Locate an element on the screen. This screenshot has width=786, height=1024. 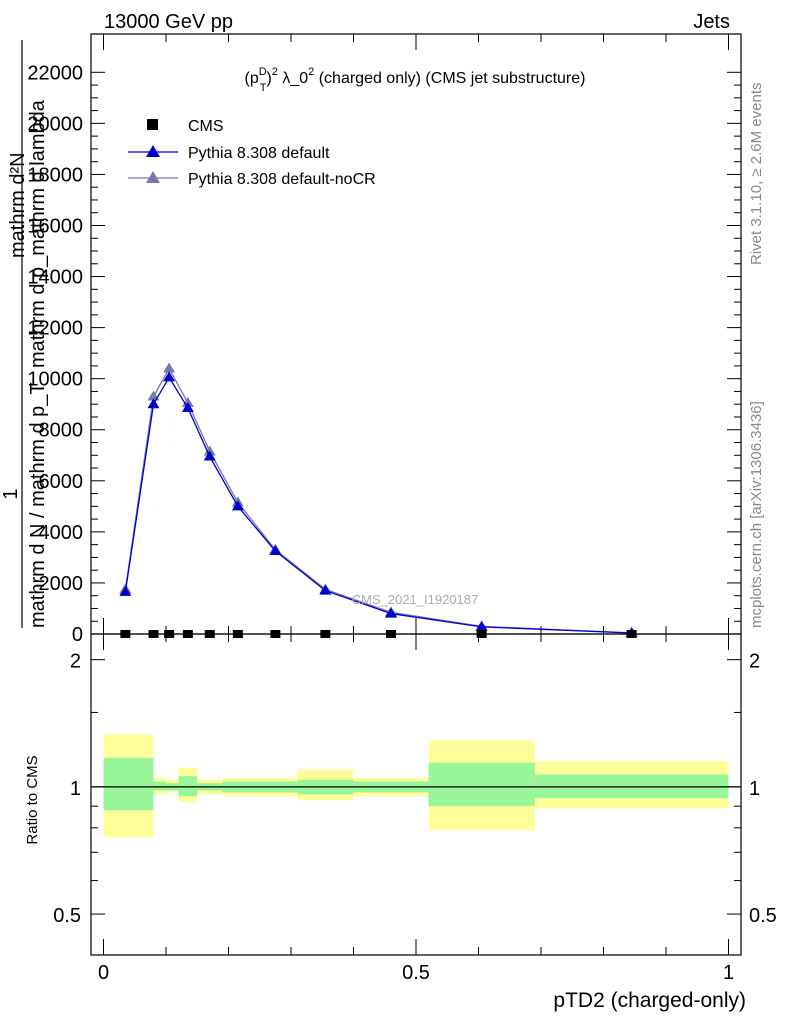
legend-label: CMS is located at coordinates (206, 126).